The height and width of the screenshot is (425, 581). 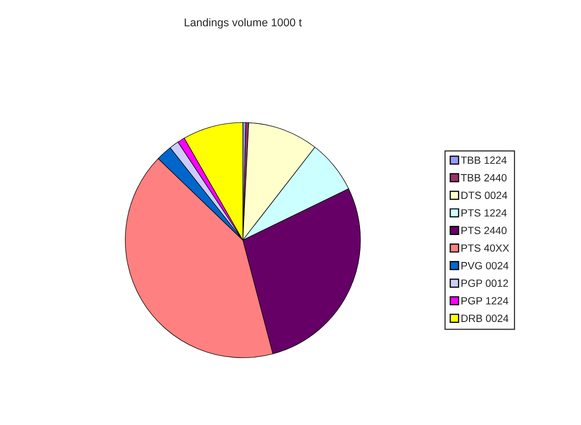 What do you see at coordinates (485, 196) in the screenshot?
I see `legend-label: DTS 0024` at bounding box center [485, 196].